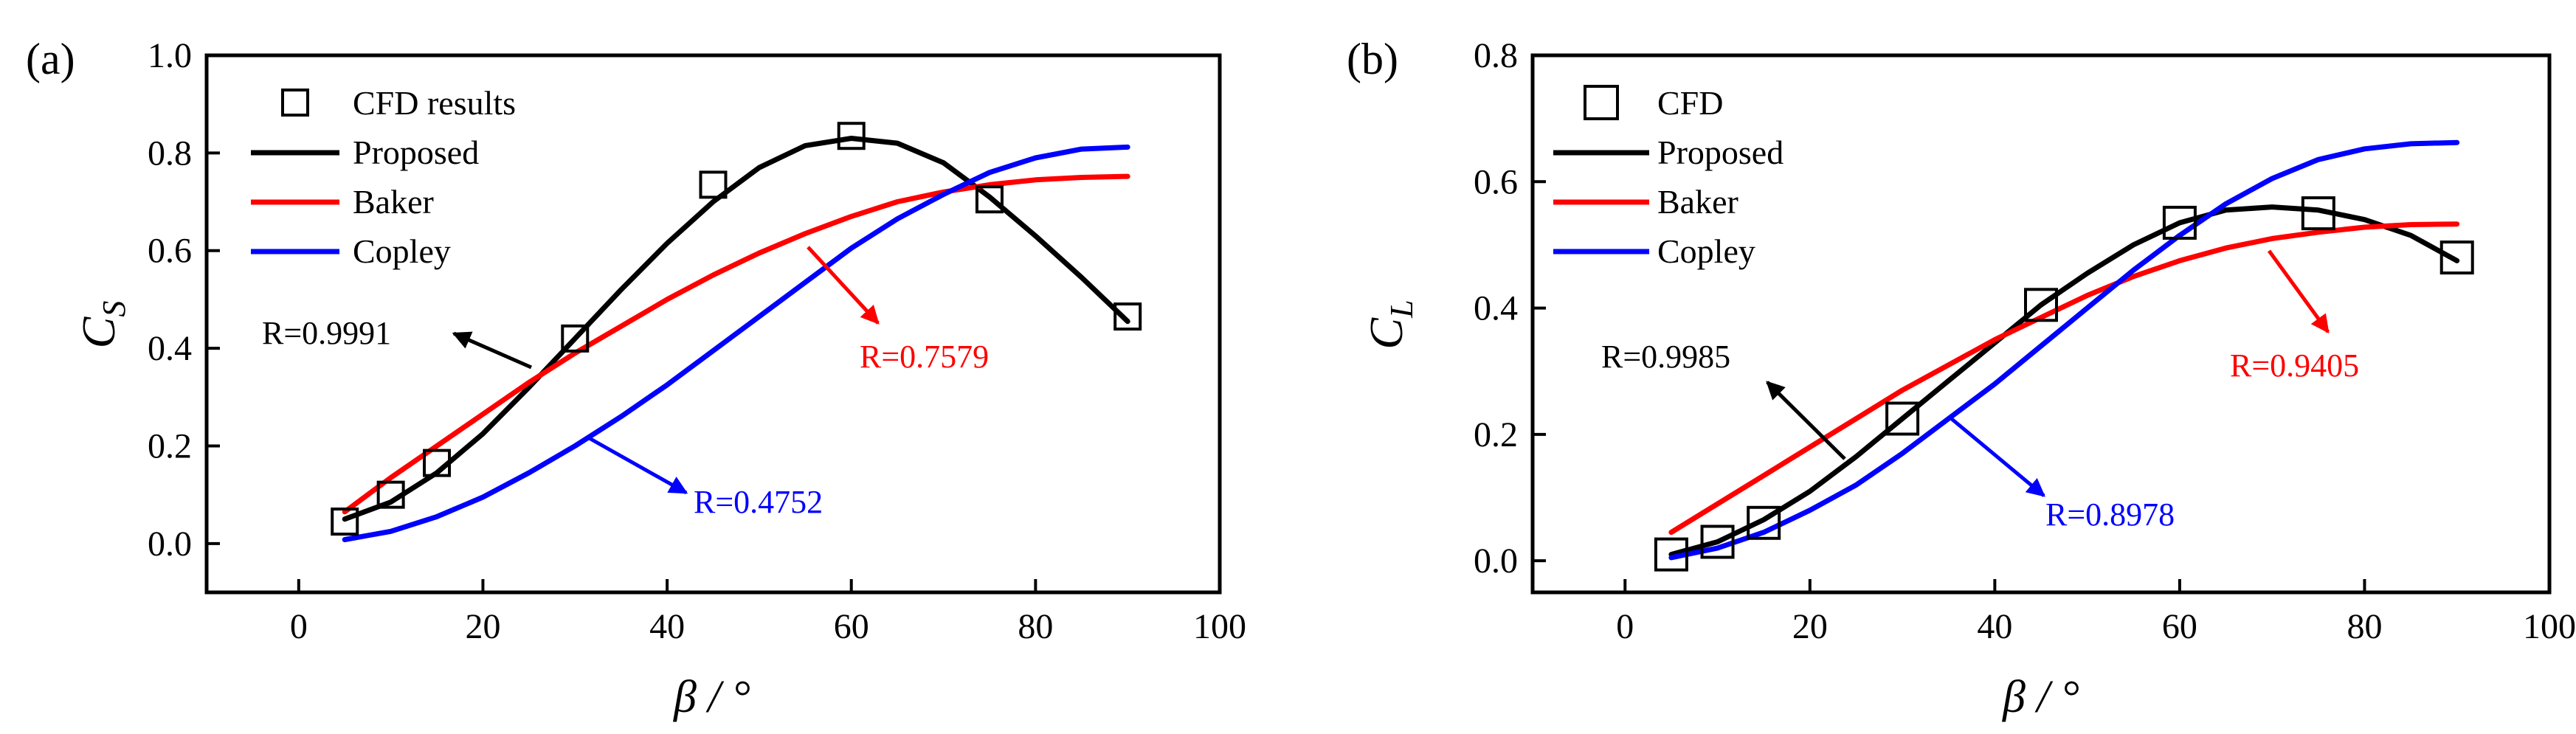 The height and width of the screenshot is (734, 2576). Describe the element at coordinates (1386, 333) in the screenshot. I see `y-axis-label-b-main: C` at that location.